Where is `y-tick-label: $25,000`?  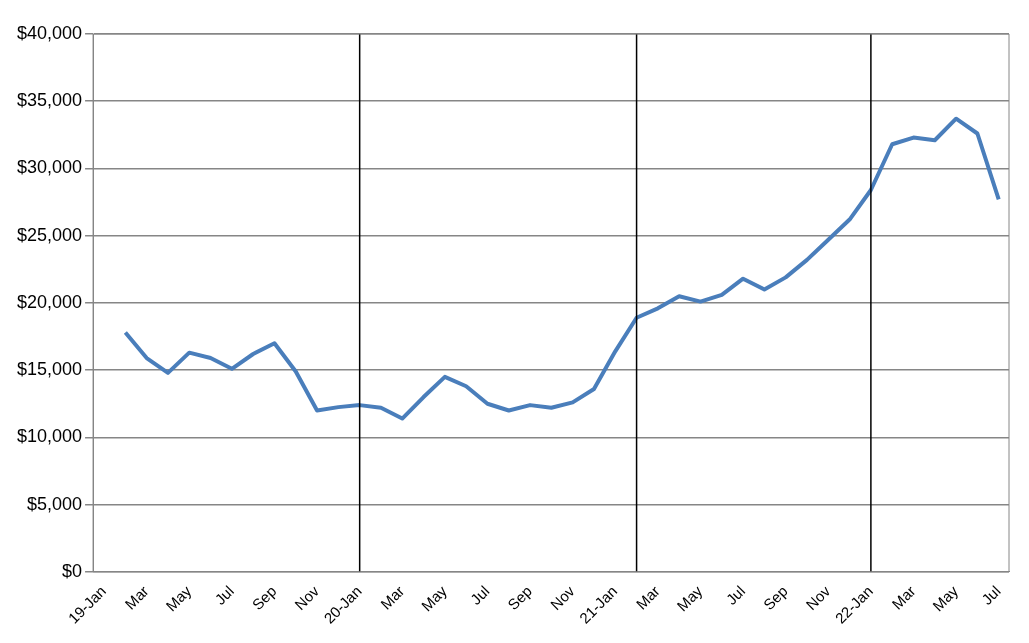
y-tick-label: $25,000 is located at coordinates (49, 234).